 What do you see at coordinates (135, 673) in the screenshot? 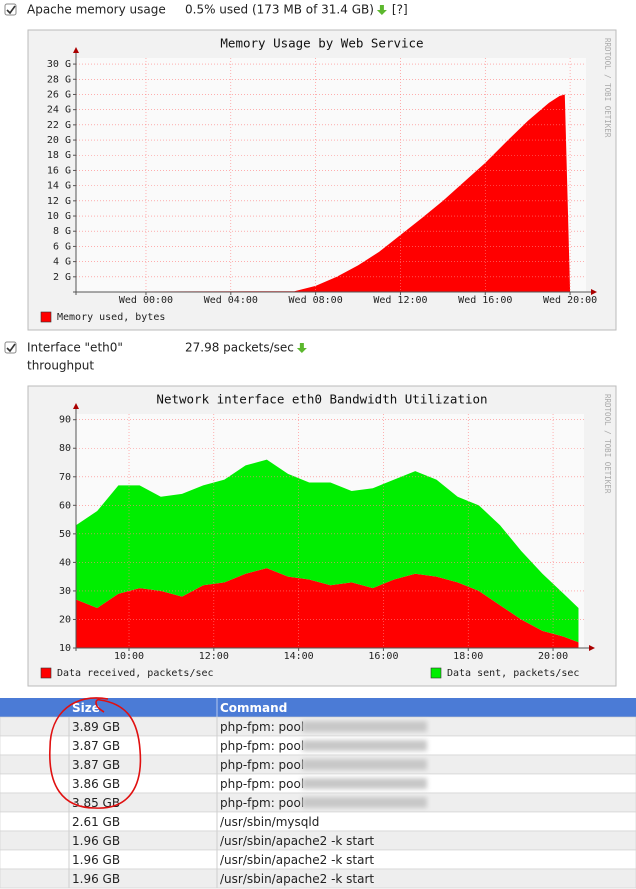
I see `legend-label: Data received, packets/sec` at bounding box center [135, 673].